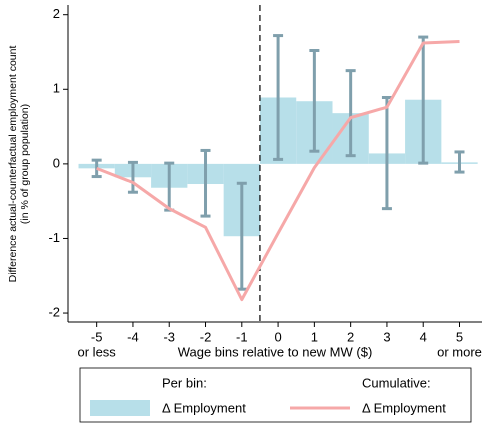 The image size is (486, 426). I want to click on x-tick-label: 4, so click(423, 336).